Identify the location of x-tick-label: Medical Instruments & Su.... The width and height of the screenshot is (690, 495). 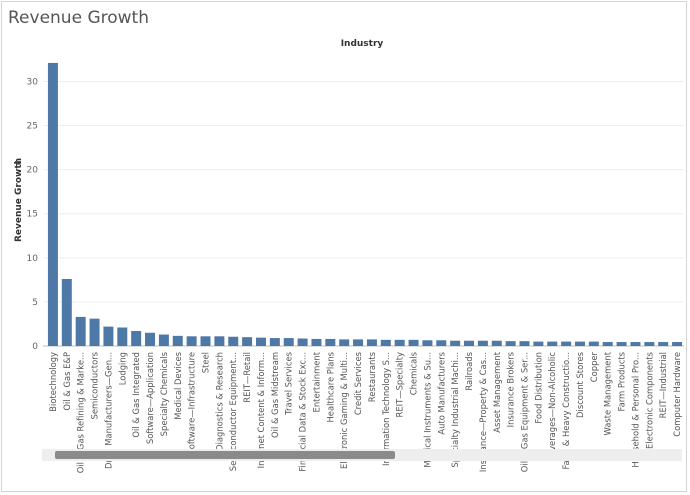
(427, 410).